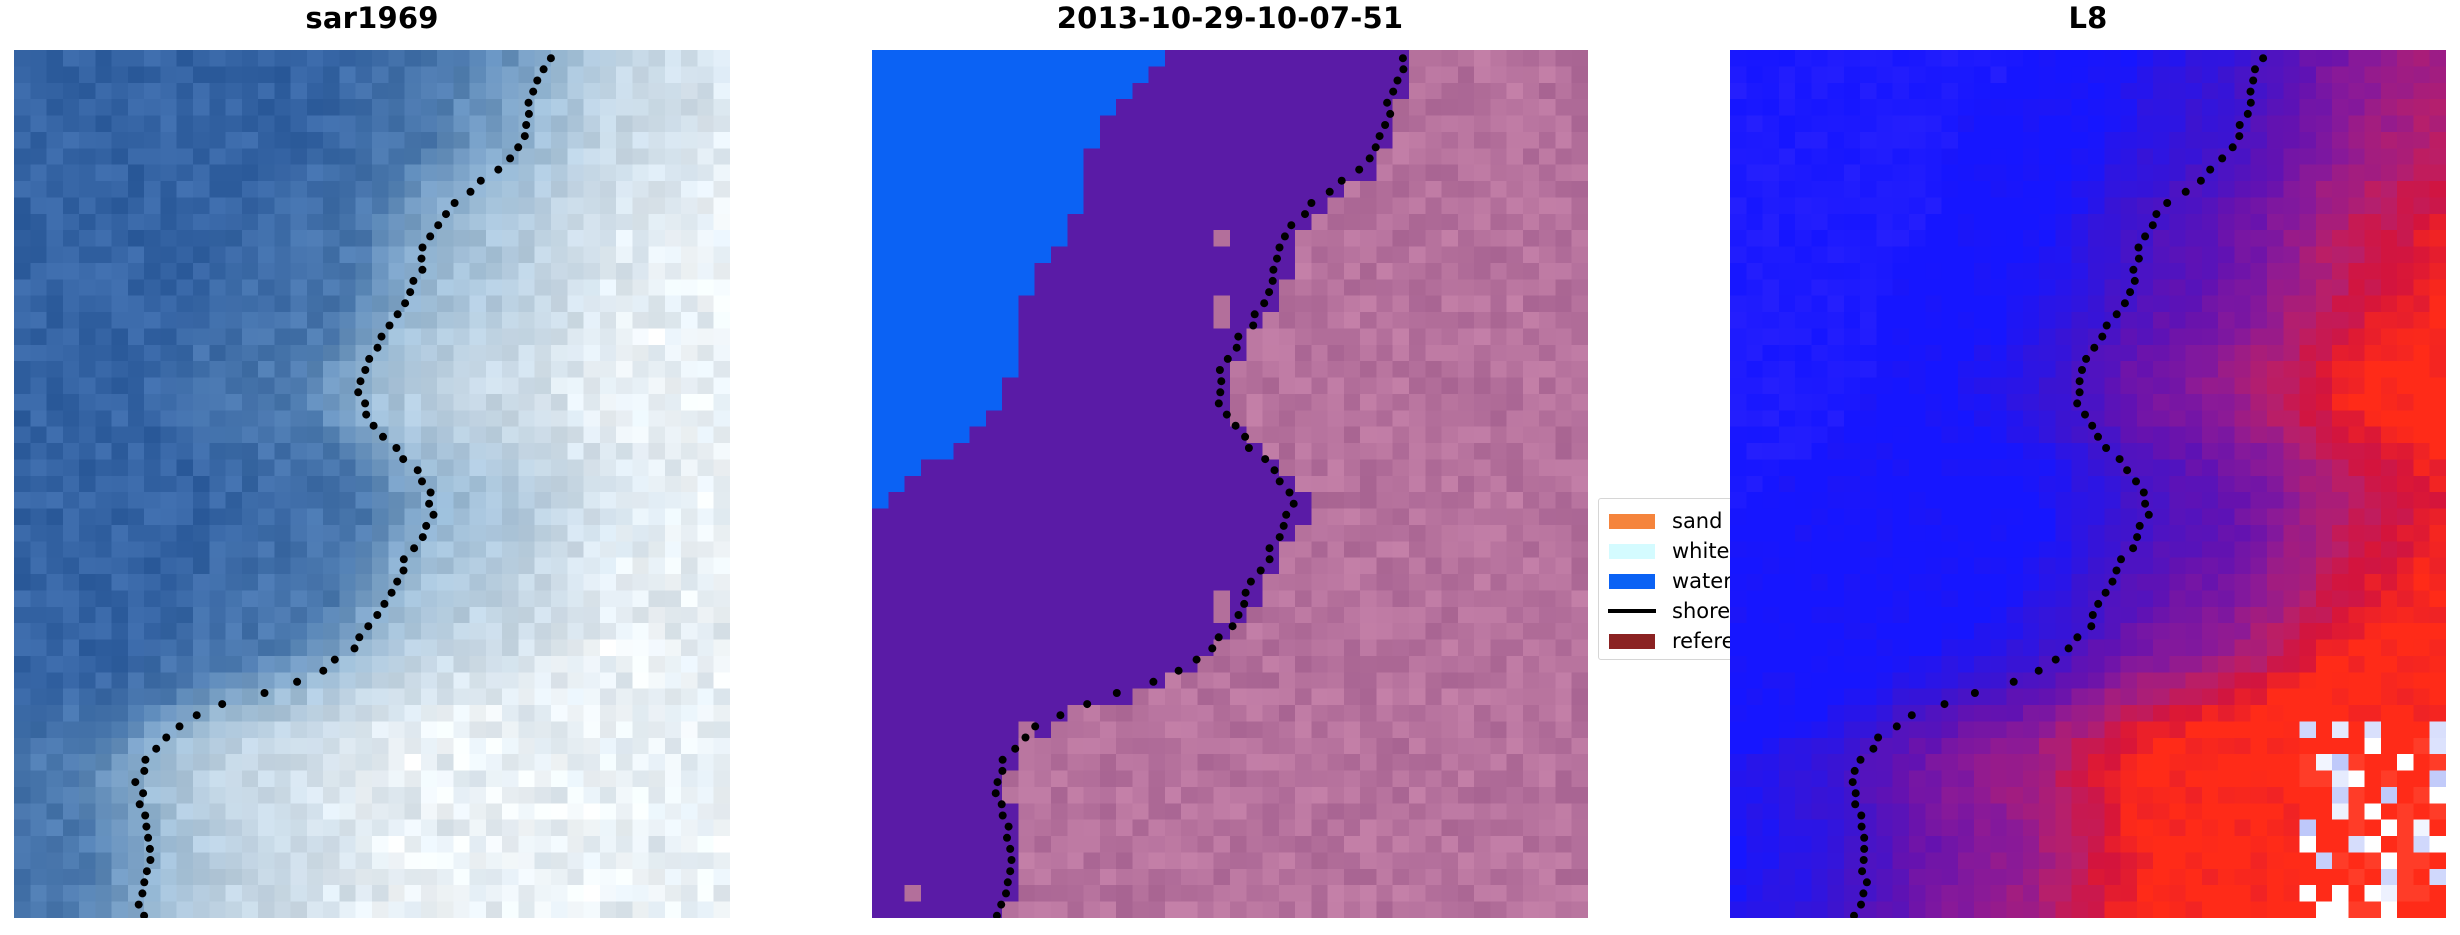 The image size is (2460, 935). Describe the element at coordinates (1632, 611) in the screenshot. I see `legend-swatch-shoreline` at that location.